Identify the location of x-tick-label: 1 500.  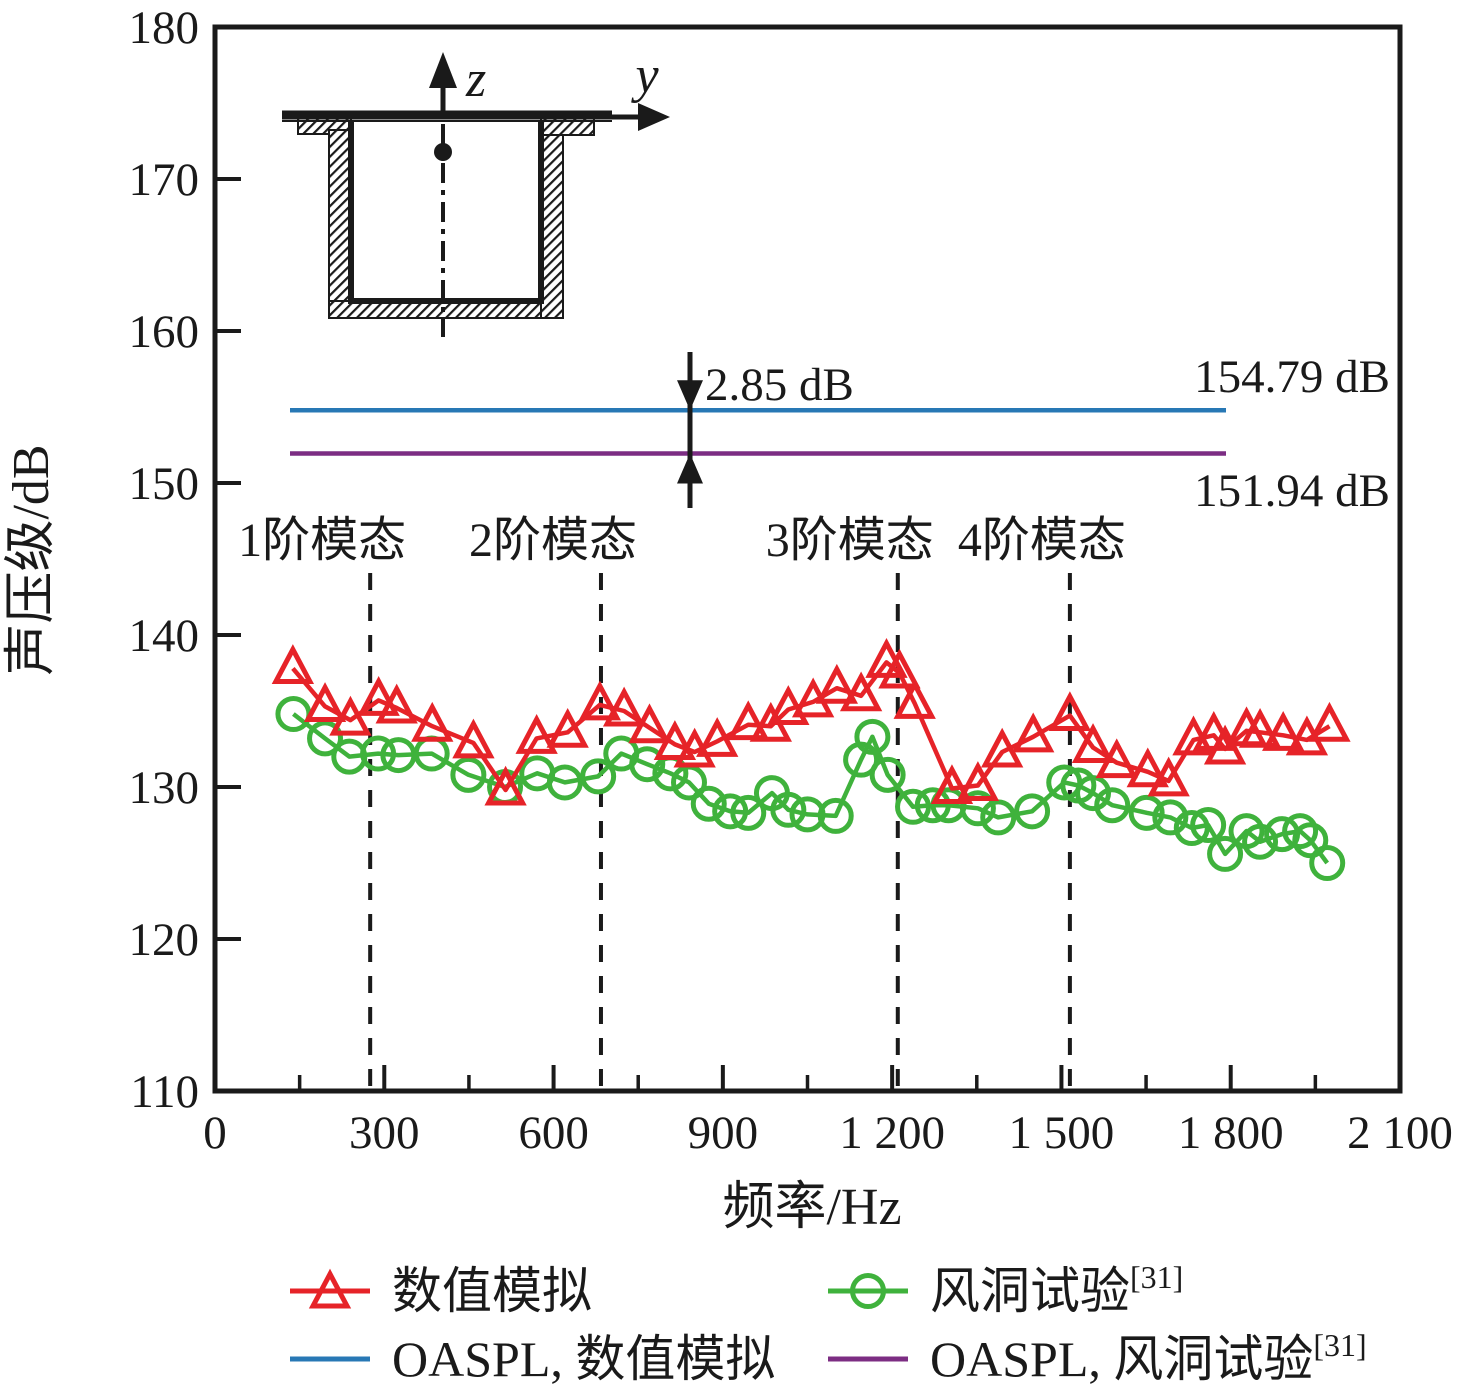
(1062, 1133).